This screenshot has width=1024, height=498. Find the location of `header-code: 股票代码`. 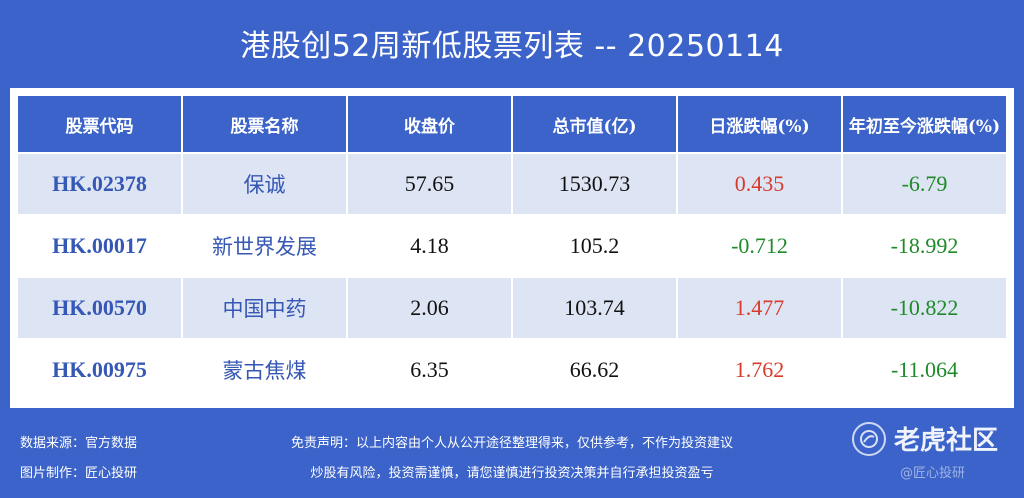

header-code: 股票代码 is located at coordinates (99, 124).